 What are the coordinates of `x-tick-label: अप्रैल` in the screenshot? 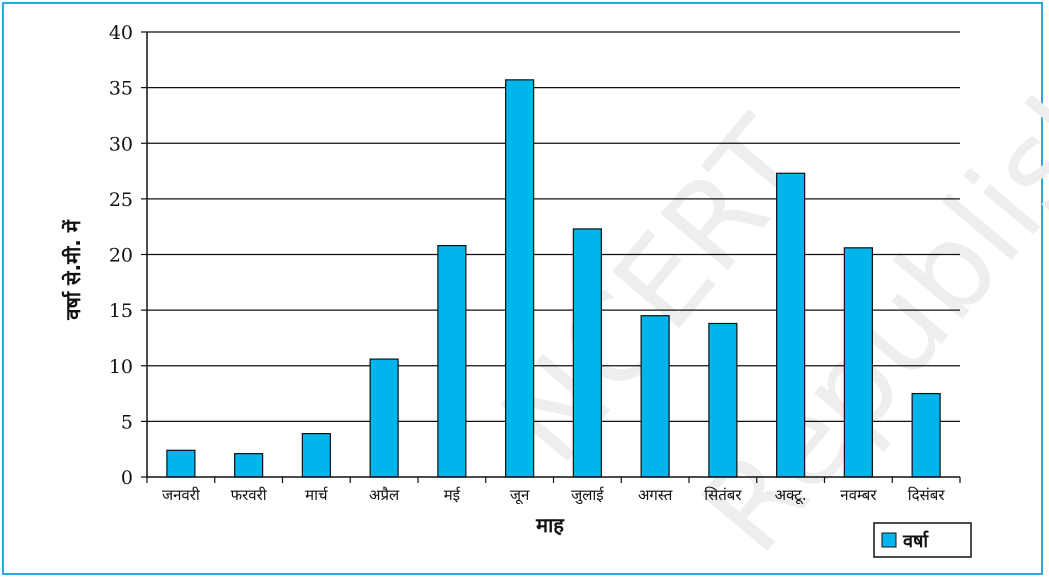 It's located at (384, 495).